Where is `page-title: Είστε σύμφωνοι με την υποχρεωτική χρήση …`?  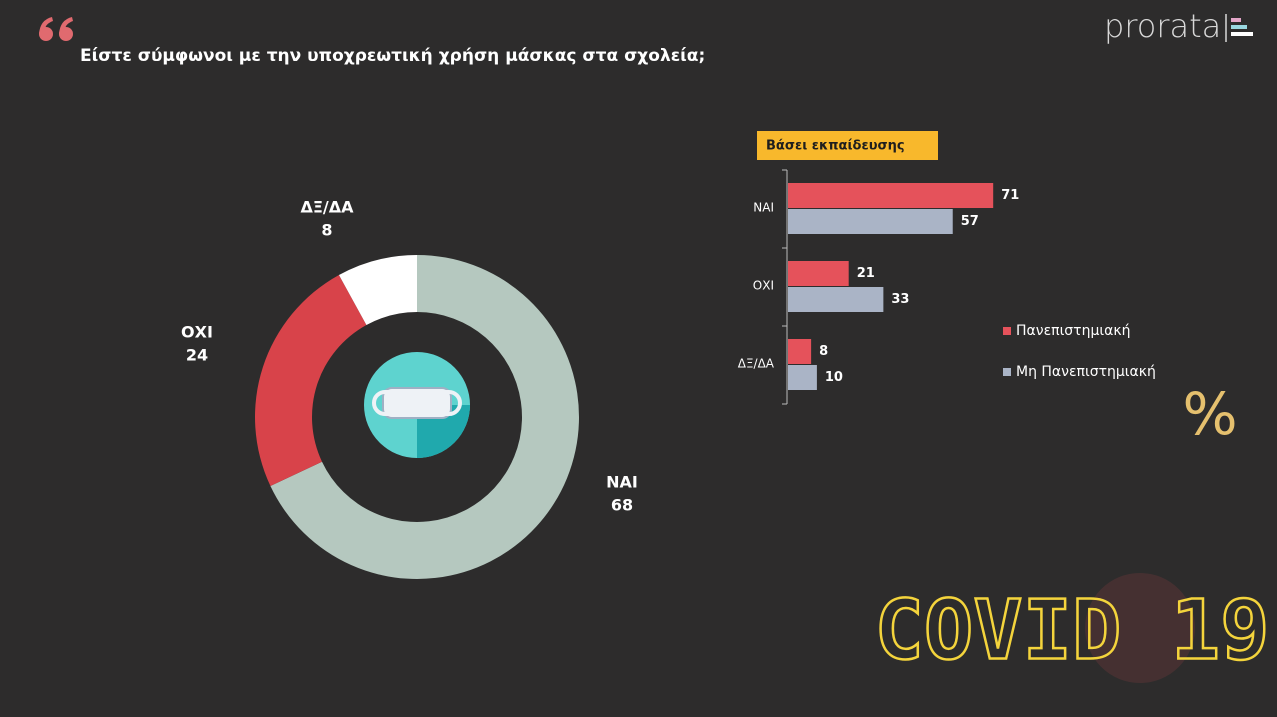
page-title: Είστε σύμφωνοι με την υποχρεωτική χρήση … is located at coordinates (392, 56).